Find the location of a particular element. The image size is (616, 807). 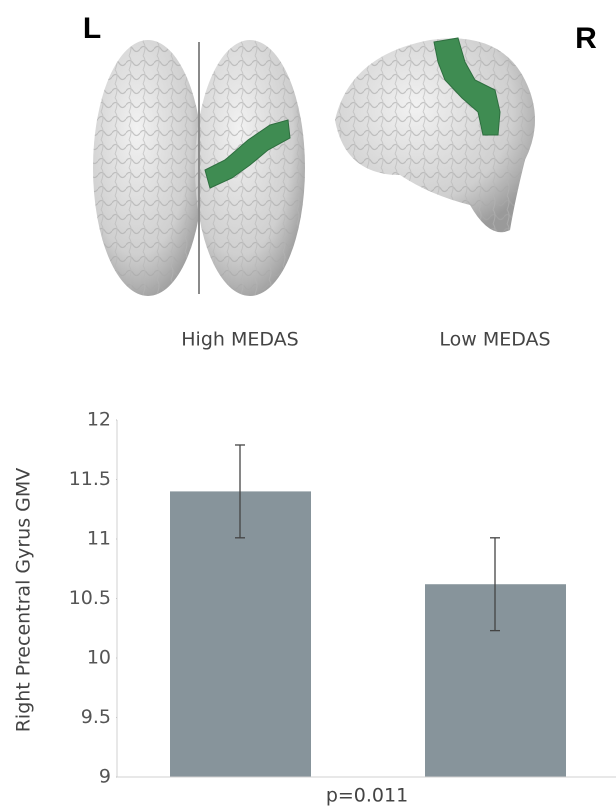

y-tick-label: 10 is located at coordinates (99, 658).